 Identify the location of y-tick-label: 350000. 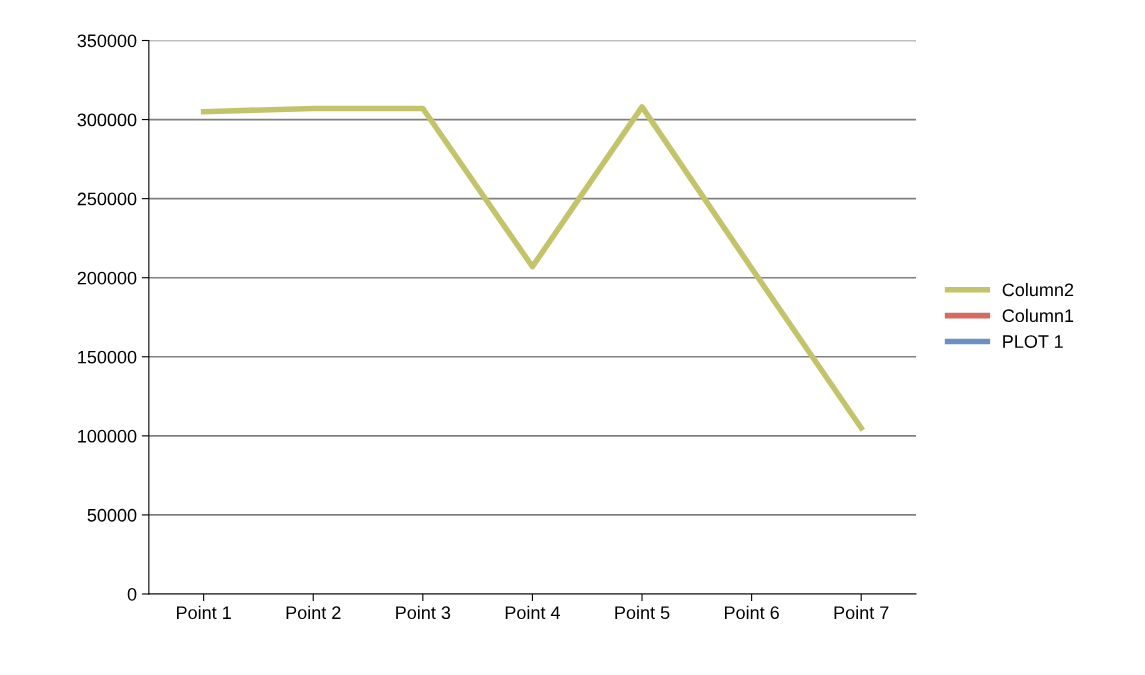
(107, 41).